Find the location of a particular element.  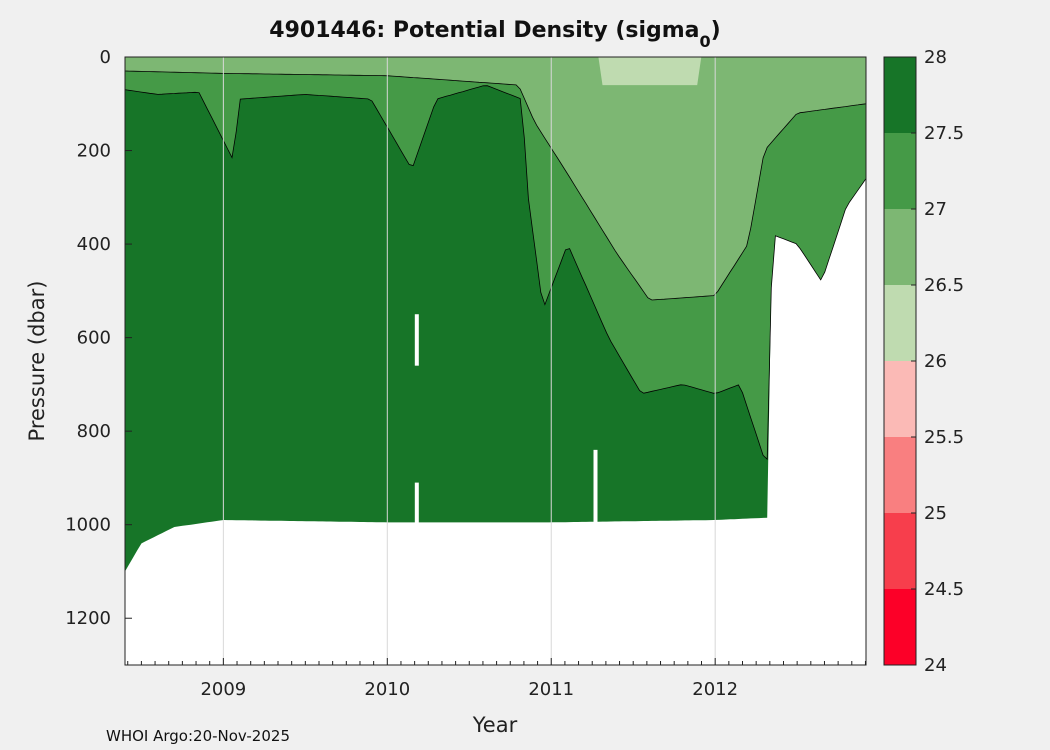

y-tick-label: 600 is located at coordinates (94, 338).